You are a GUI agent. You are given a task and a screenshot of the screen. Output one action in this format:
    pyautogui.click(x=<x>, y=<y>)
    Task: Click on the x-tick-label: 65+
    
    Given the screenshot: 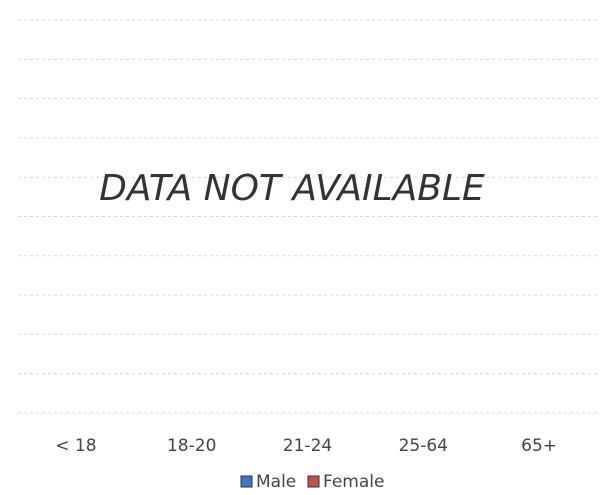 What is the action you would take?
    pyautogui.click(x=539, y=446)
    